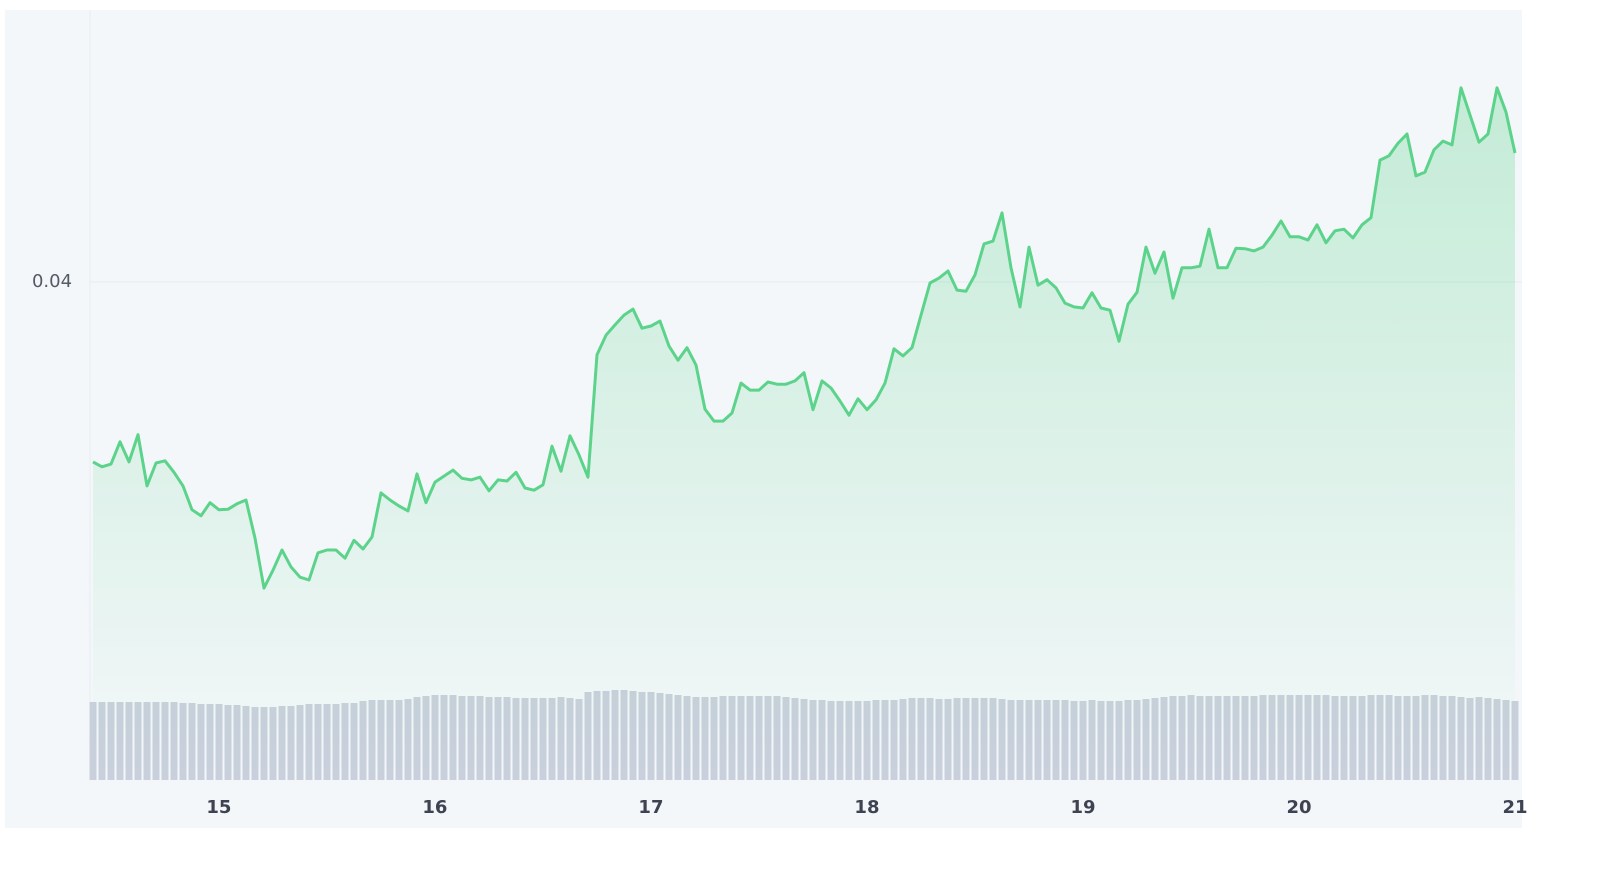 The height and width of the screenshot is (876, 1600). Describe the element at coordinates (1082, 807) in the screenshot. I see `x-tick-label: 19` at that location.